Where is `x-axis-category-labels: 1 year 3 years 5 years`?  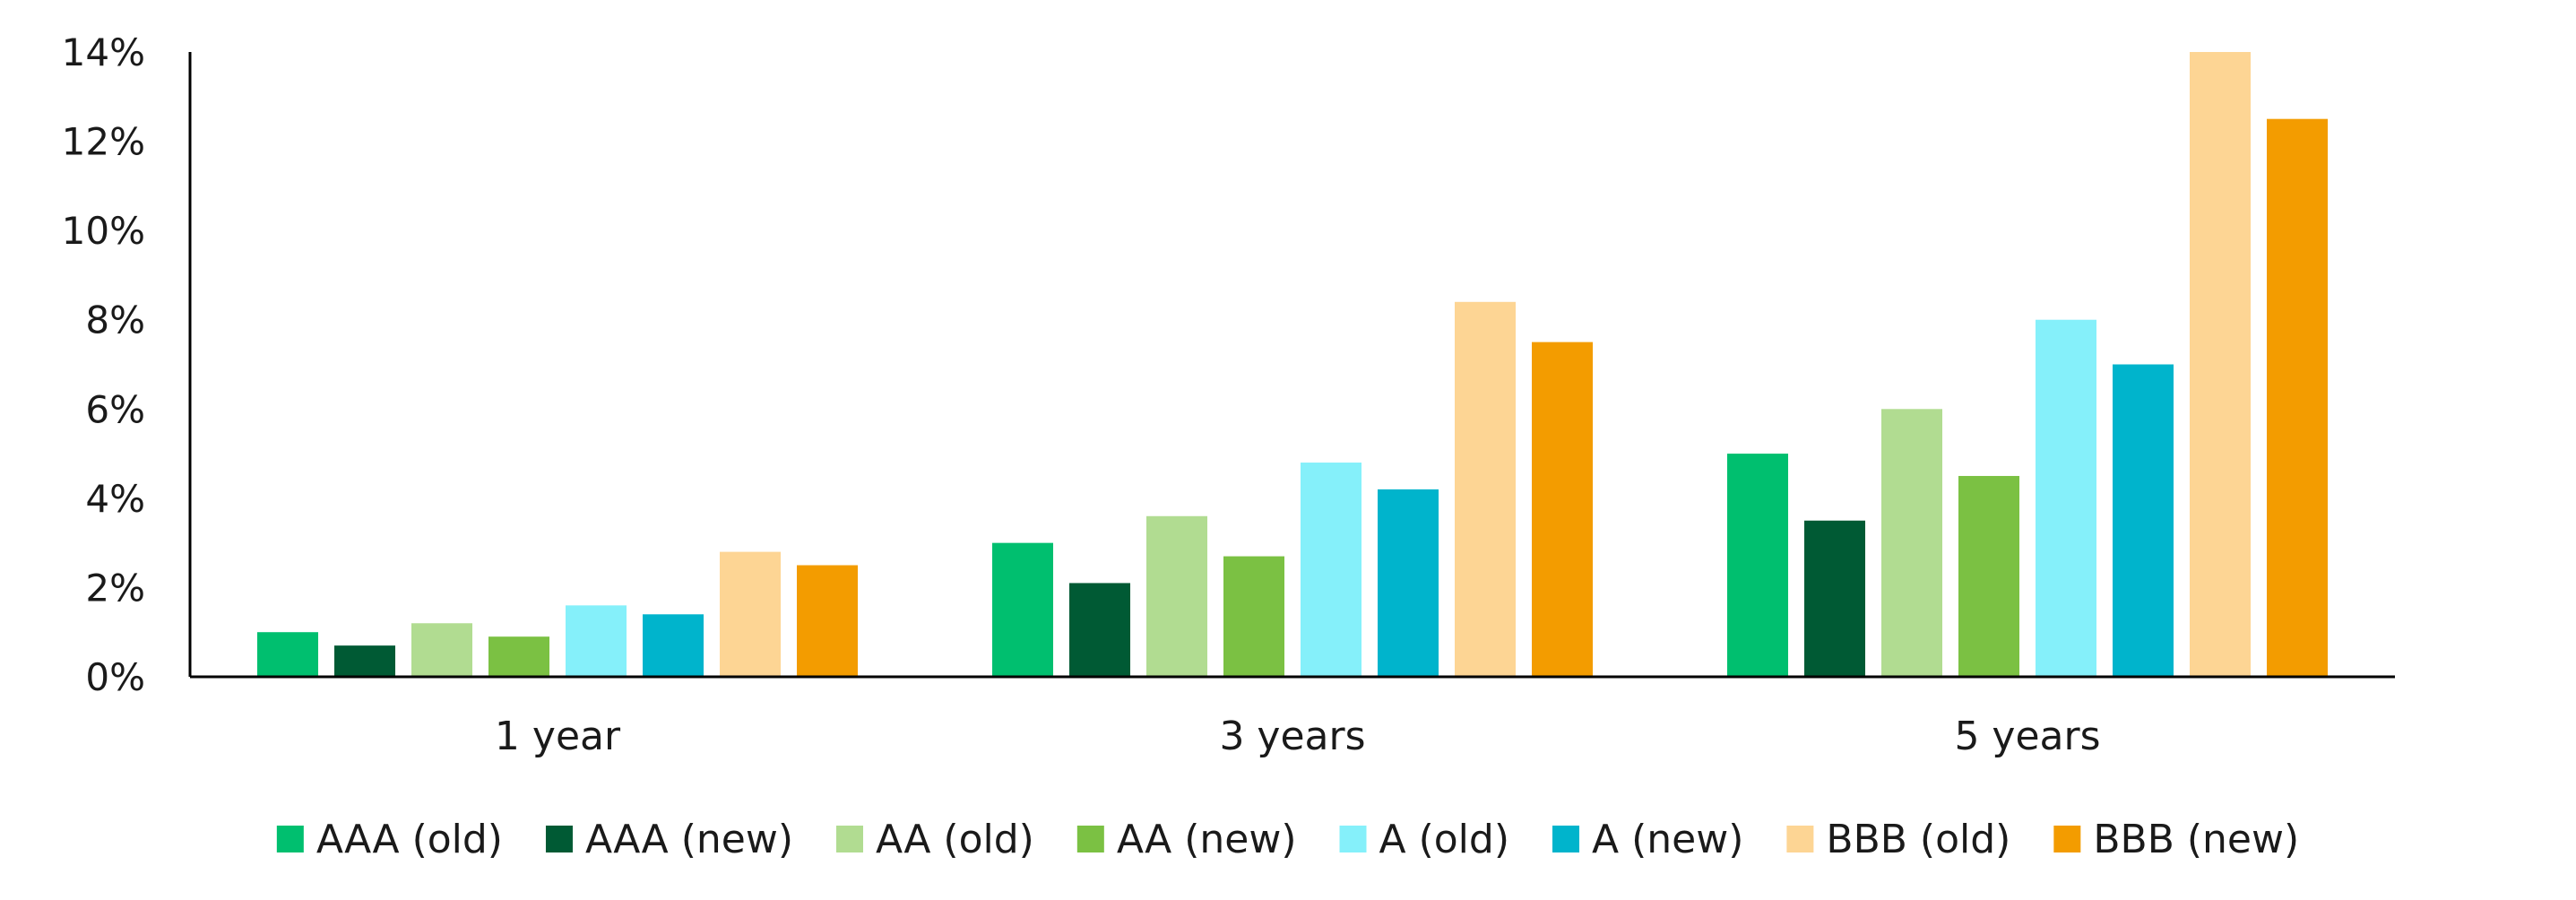 x-axis-category-labels: 1 year 3 years 5 years is located at coordinates (1298, 736).